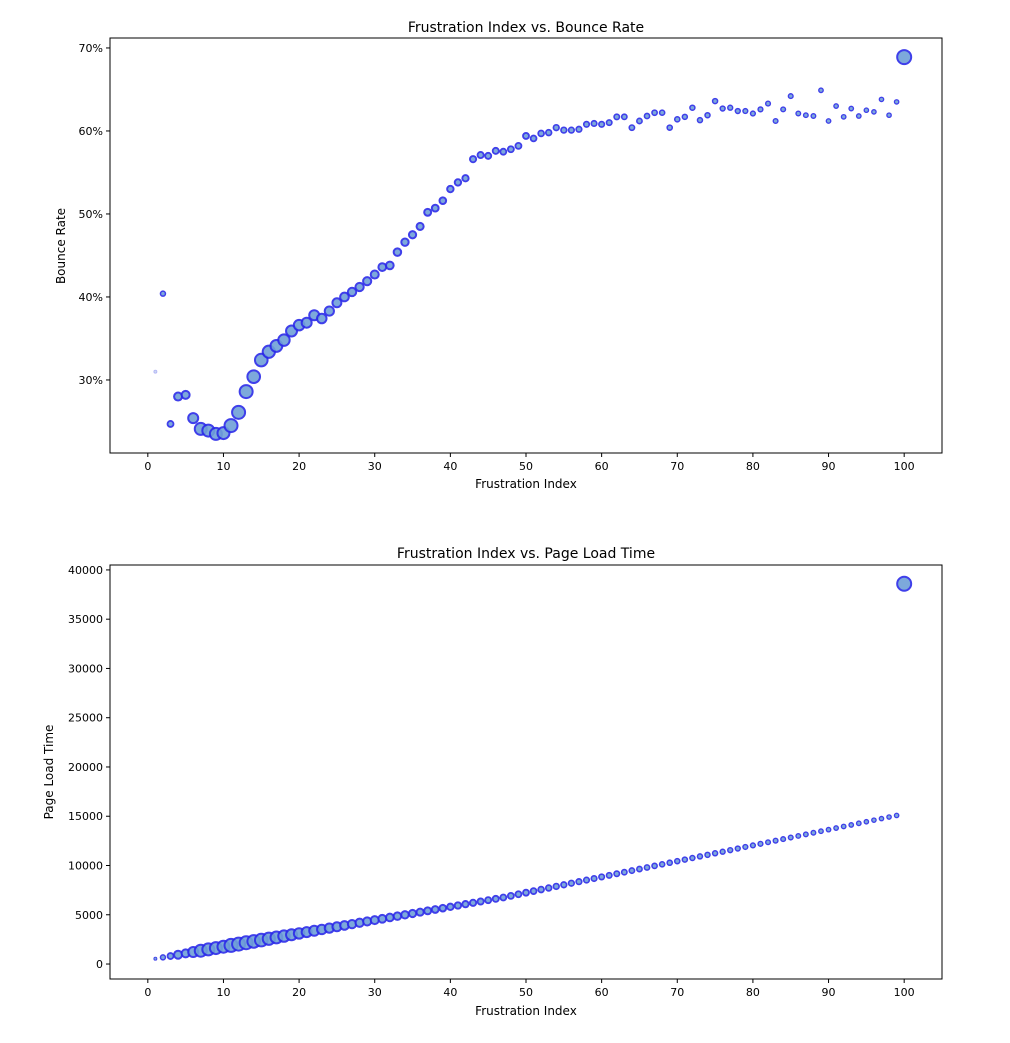 The image size is (1010, 1043). I want to click on y-axis-label: Bounce Rate, so click(61, 246).